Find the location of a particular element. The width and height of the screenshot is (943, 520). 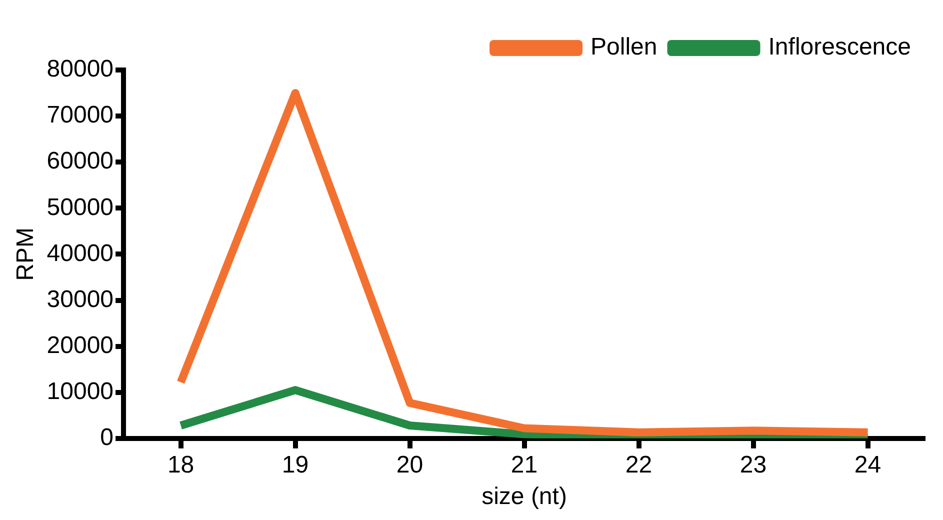

x-axis-title: size (nt) is located at coordinates (524, 496).